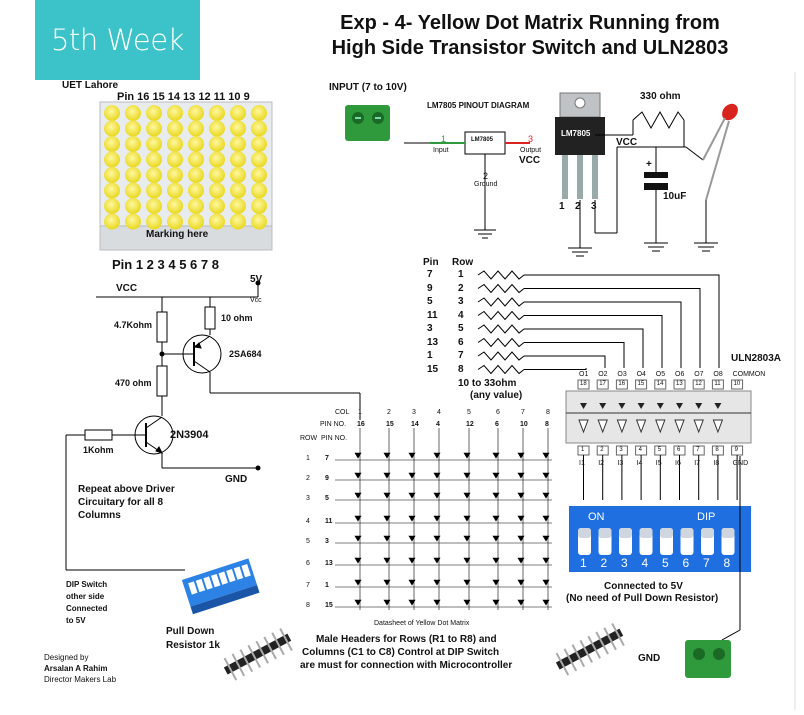  What do you see at coordinates (486, 176) in the screenshot?
I see `pinout-pin2: 2` at bounding box center [486, 176].